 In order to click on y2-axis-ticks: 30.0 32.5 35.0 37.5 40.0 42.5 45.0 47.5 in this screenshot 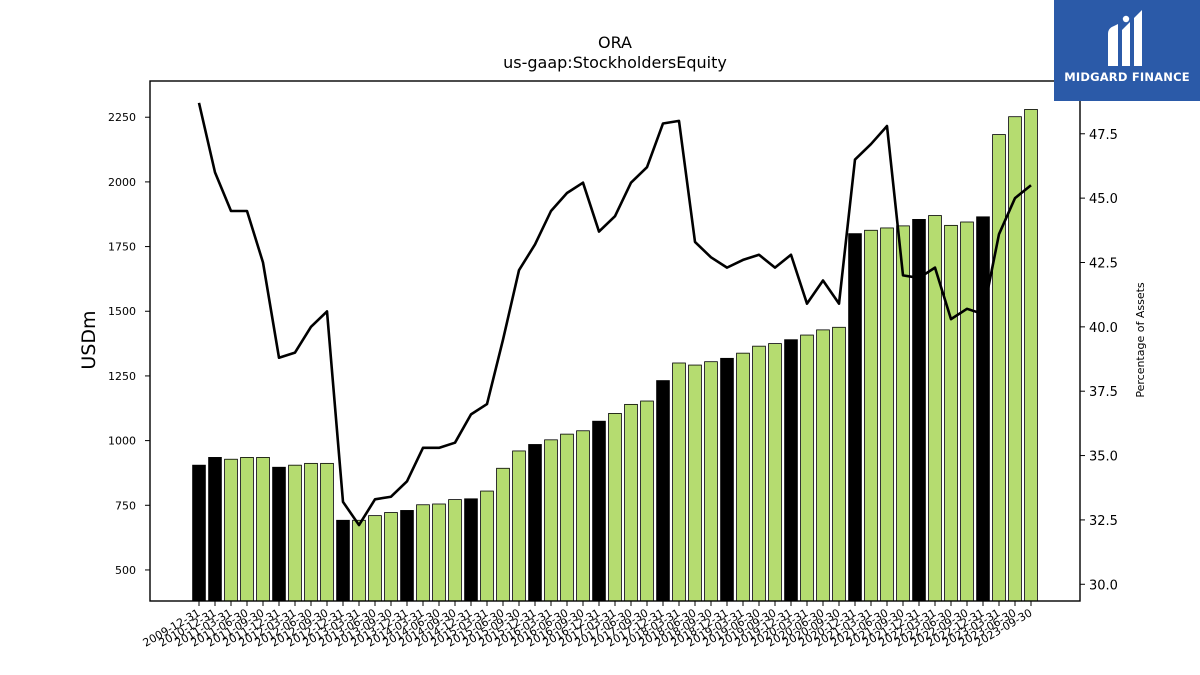, I will do `click(1099, 360)`.